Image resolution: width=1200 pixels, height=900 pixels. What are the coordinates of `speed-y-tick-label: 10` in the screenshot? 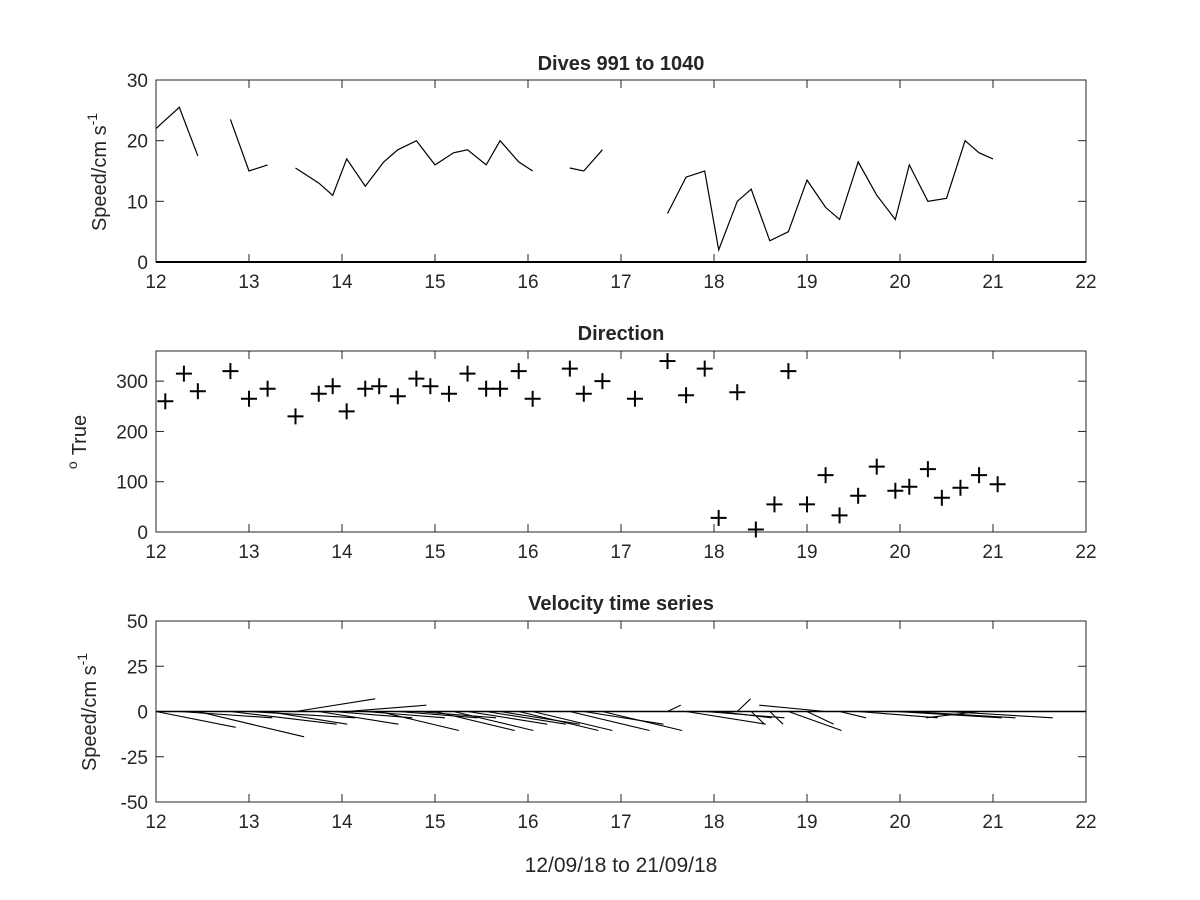 It's located at (137, 202).